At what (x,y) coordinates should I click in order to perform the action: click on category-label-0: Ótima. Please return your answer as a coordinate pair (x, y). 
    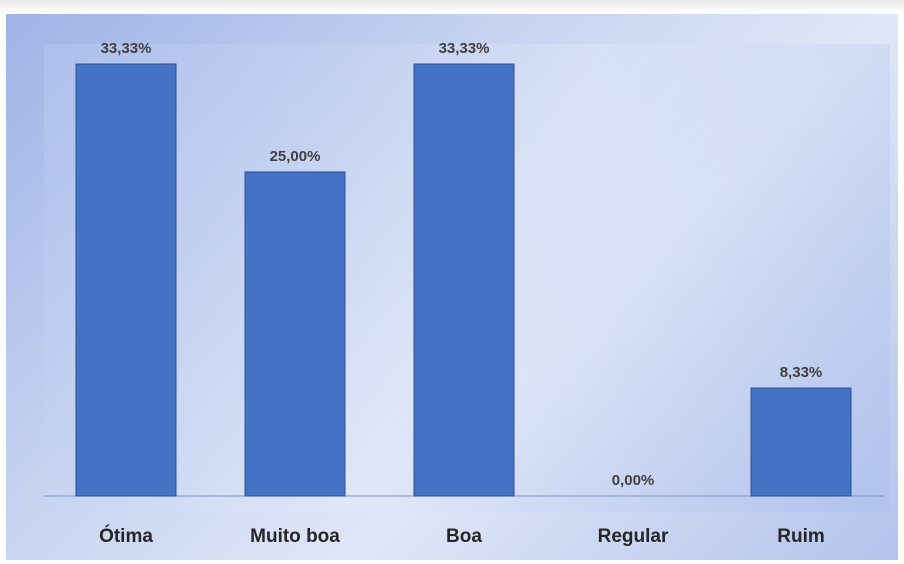
    Looking at the image, I should click on (126, 536).